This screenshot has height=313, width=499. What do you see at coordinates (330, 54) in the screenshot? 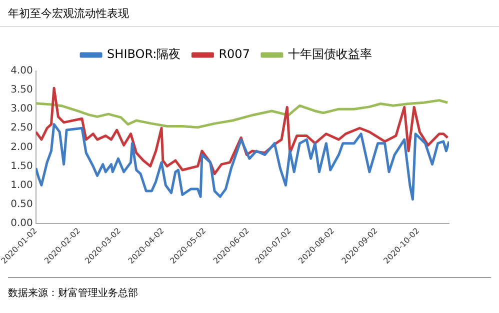
I see `legend-label: 十年国债收益率` at bounding box center [330, 54].